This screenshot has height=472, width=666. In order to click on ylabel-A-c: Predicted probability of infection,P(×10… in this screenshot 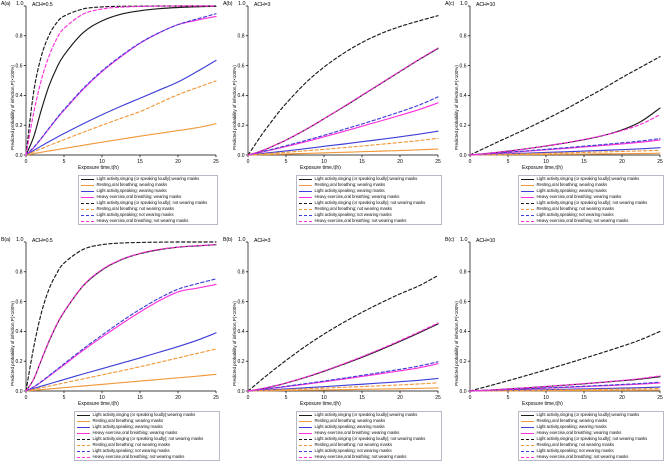, I will do `click(456, 107)`.